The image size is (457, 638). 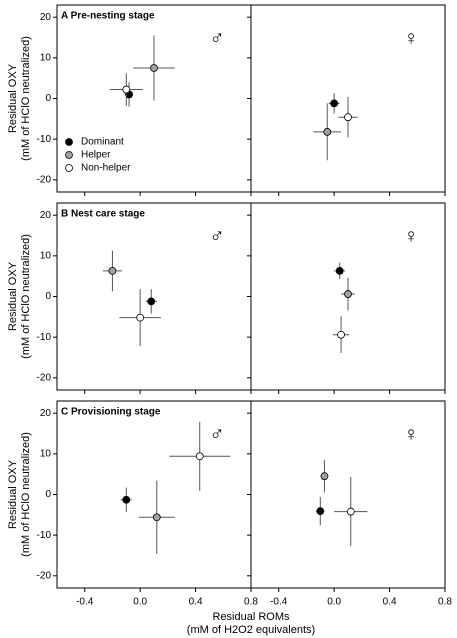 What do you see at coordinates (102, 142) in the screenshot?
I see `legend-label: Dominant` at bounding box center [102, 142].